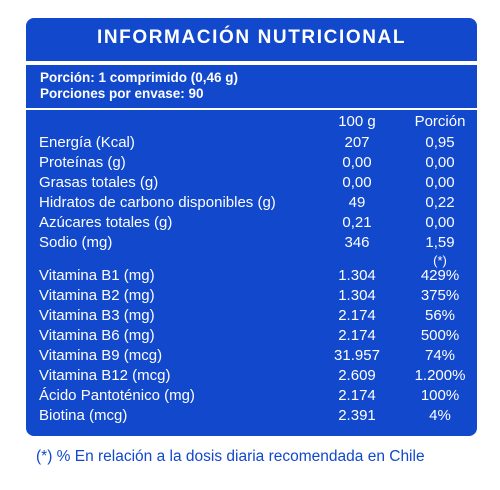 This screenshot has width=500, height=490. I want to click on vitamin-value-portion: 500%, so click(440, 335).